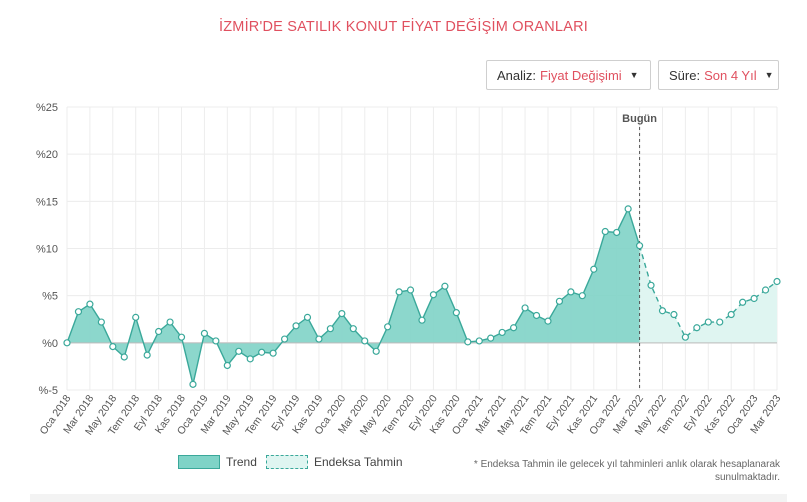  What do you see at coordinates (199, 462) in the screenshot?
I see `trend-swatch` at bounding box center [199, 462].